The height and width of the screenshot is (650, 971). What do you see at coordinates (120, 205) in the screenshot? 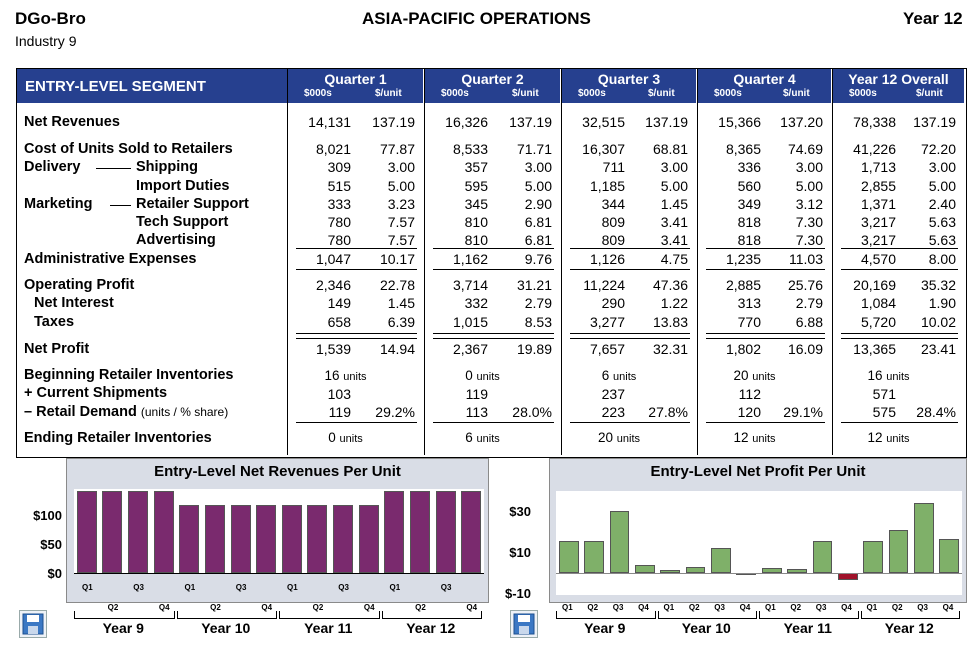
I see `marketing-connector` at bounding box center [120, 205].